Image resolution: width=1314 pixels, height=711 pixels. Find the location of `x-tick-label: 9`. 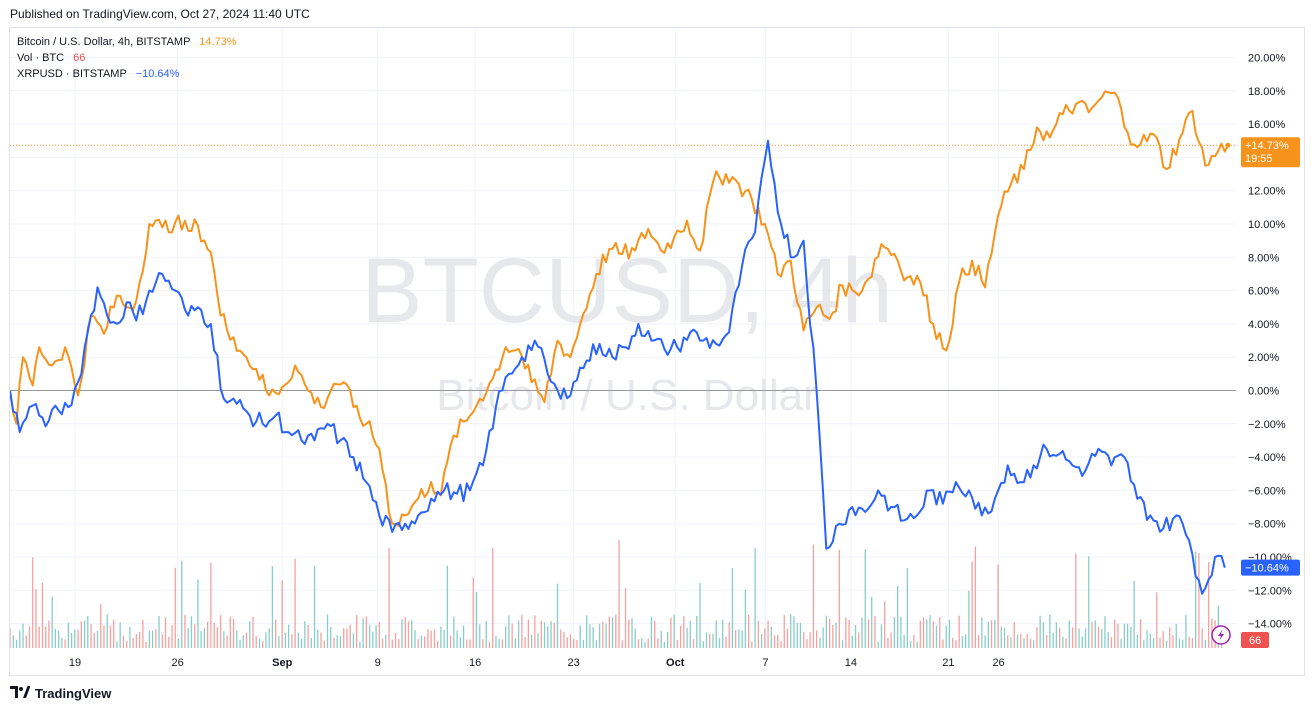

x-tick-label: 9 is located at coordinates (378, 663).